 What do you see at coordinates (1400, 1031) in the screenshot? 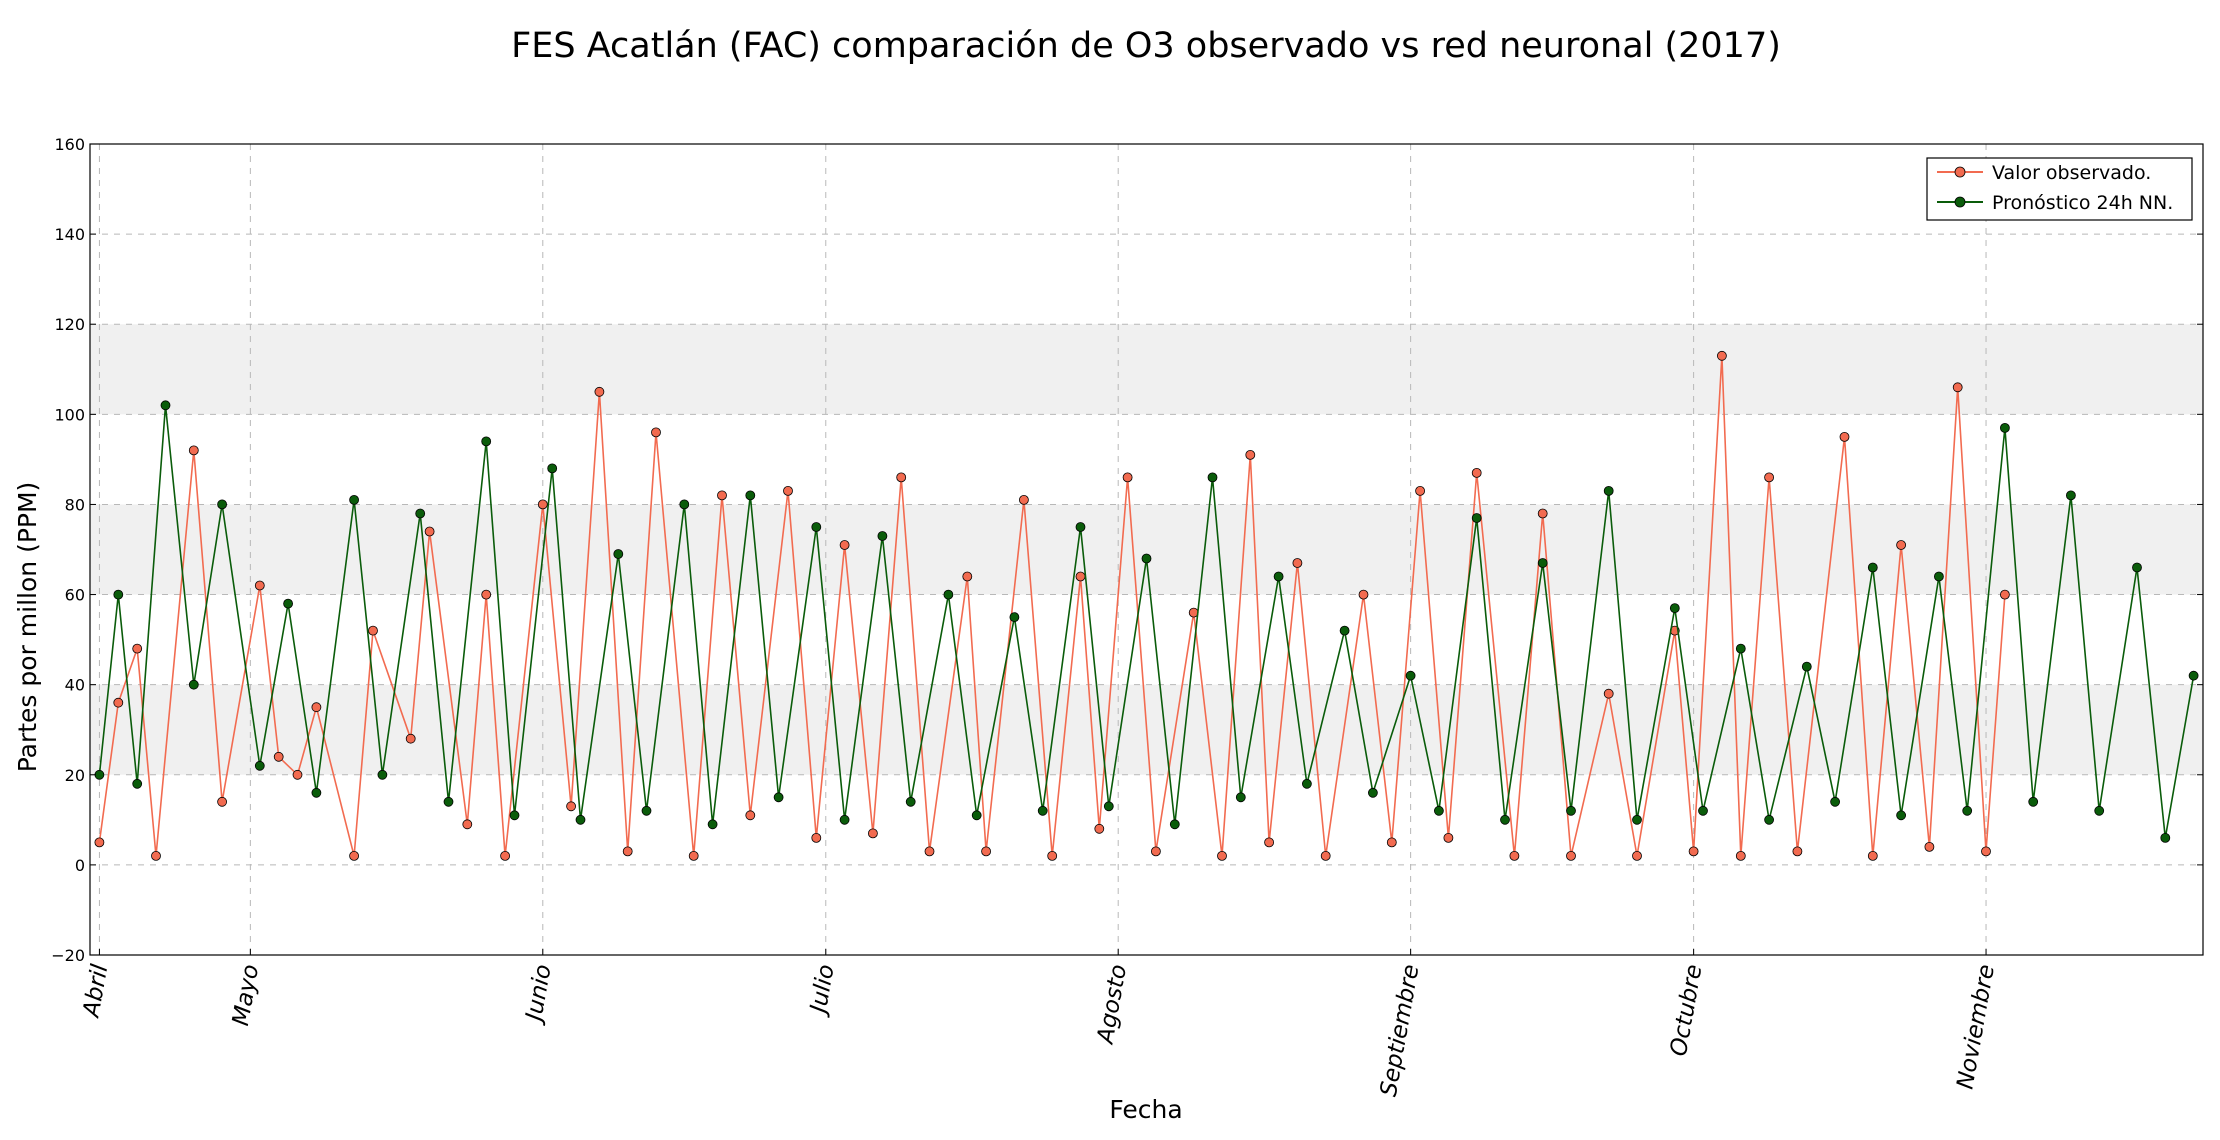
I see `x-tick-label: Septiembre` at bounding box center [1400, 1031].